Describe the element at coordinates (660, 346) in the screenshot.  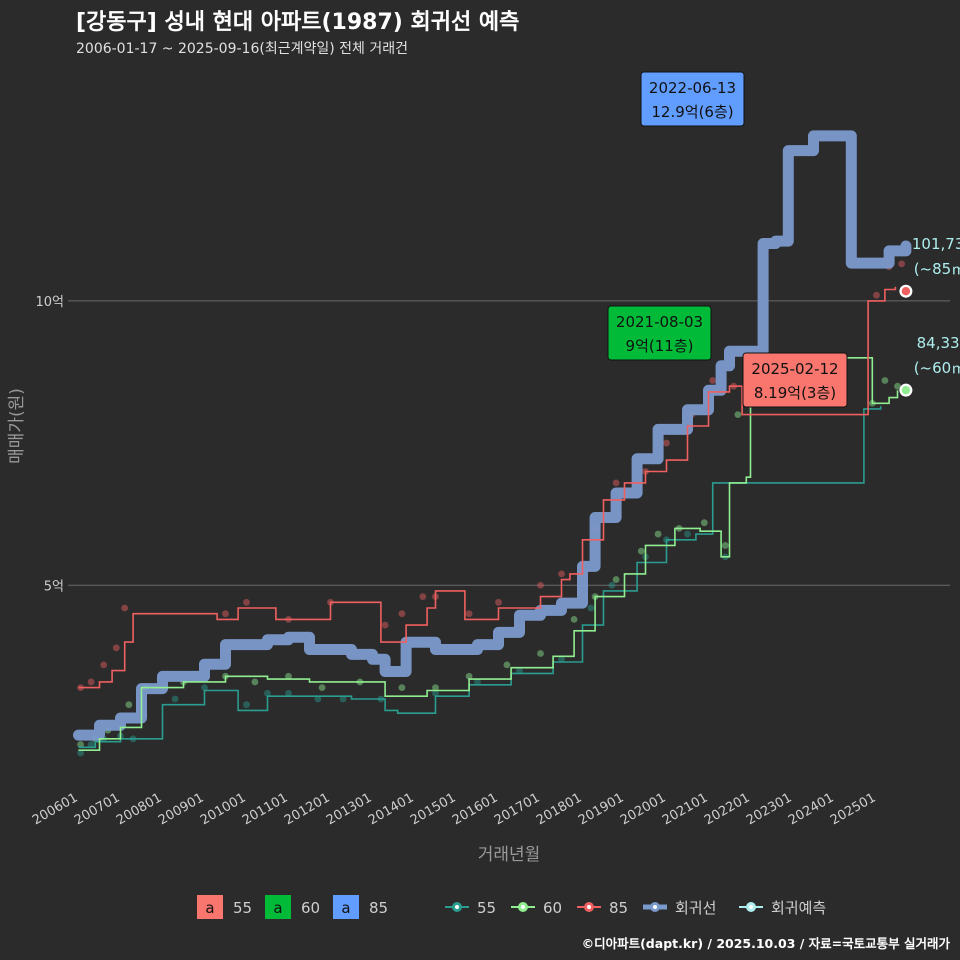
I see `annotation-price-60: 9억(11층)` at that location.